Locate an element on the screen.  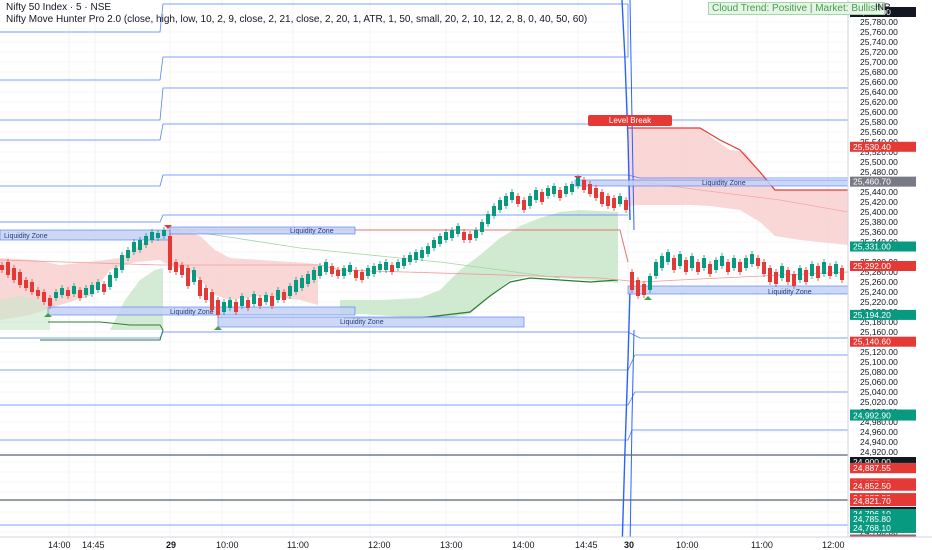
bullish-cloud is located at coordinates (479, 264).